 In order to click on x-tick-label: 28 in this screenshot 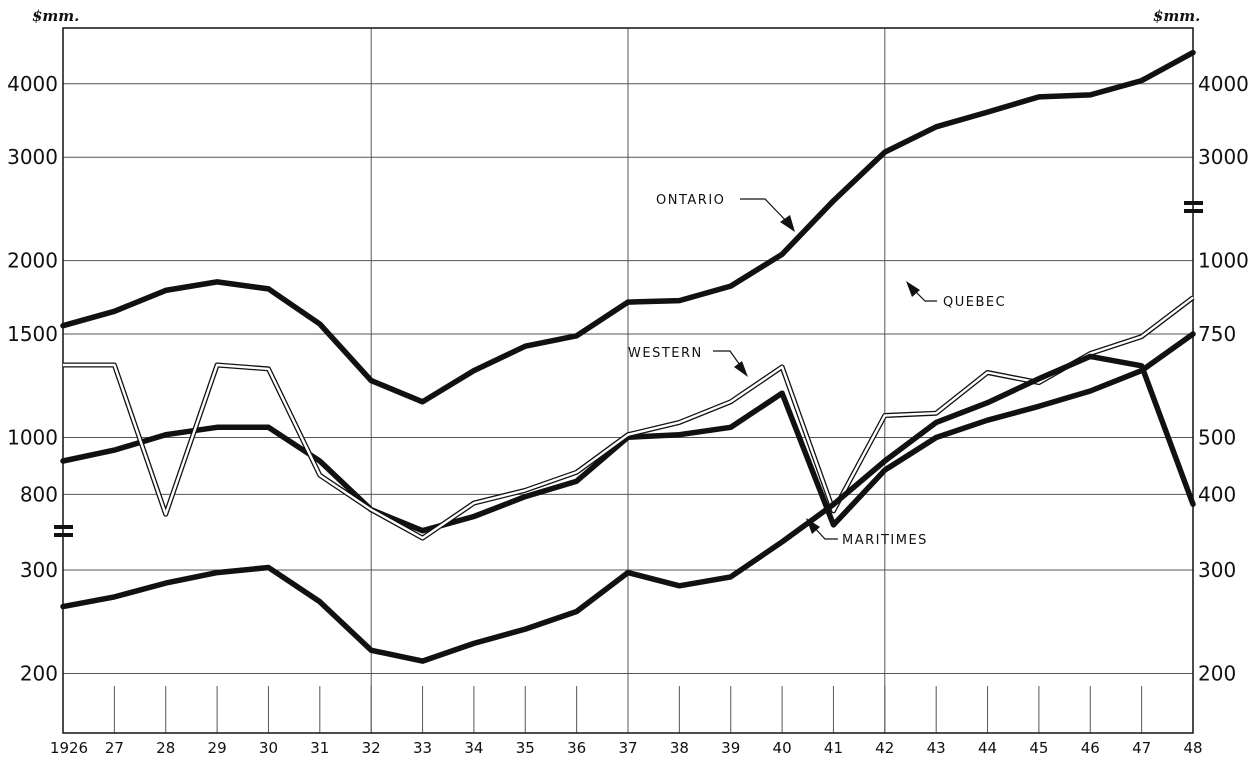, I will do `click(165, 748)`.